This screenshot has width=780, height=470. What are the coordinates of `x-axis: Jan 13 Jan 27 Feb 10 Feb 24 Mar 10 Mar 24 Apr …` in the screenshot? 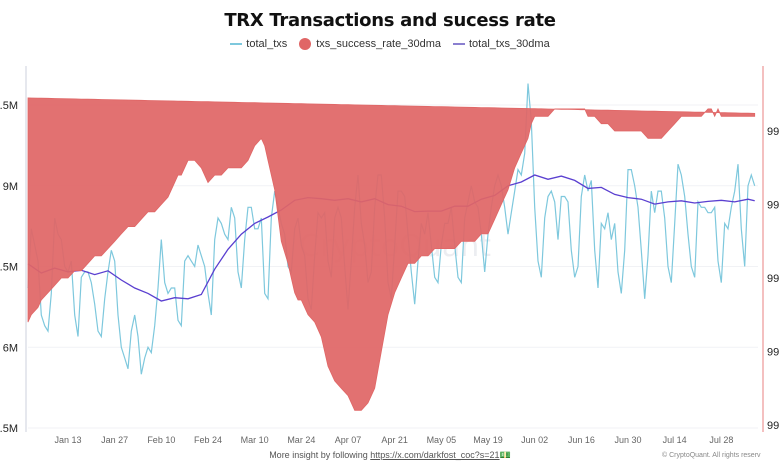 It's located at (393, 440).